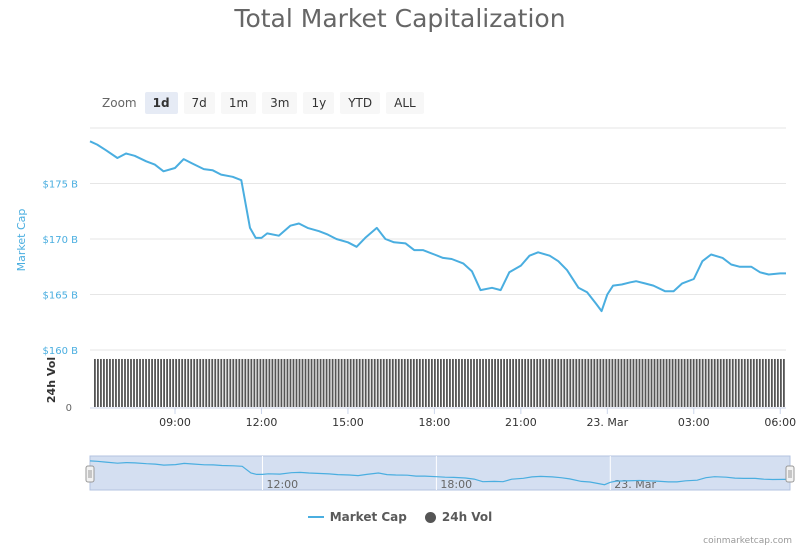 The width and height of the screenshot is (800, 550). What do you see at coordinates (319, 103) in the screenshot?
I see `zoom-1y-button: 1y` at bounding box center [319, 103].